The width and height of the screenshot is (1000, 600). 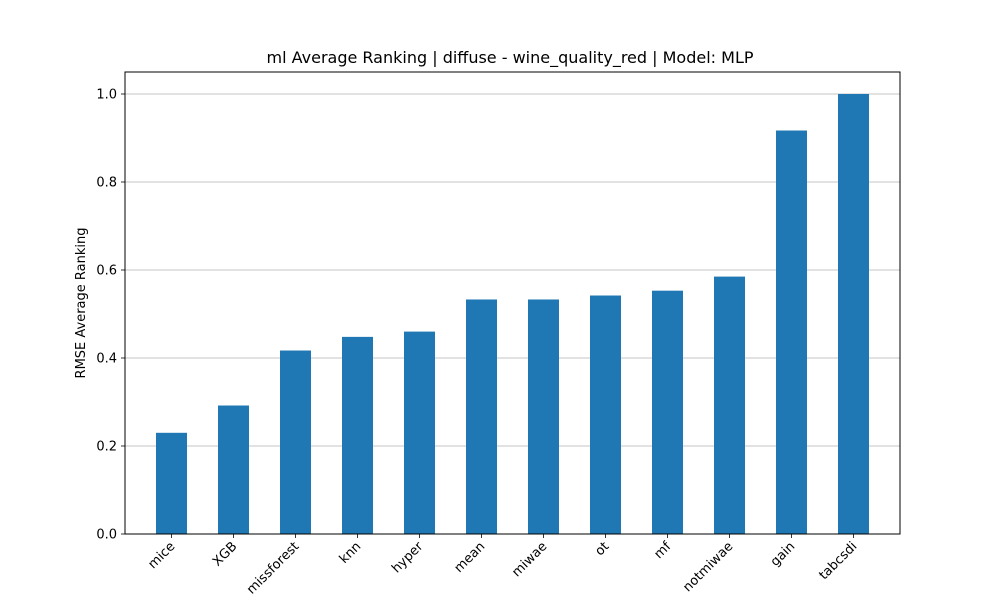 What do you see at coordinates (481, 416) in the screenshot?
I see `bar-mean` at bounding box center [481, 416].